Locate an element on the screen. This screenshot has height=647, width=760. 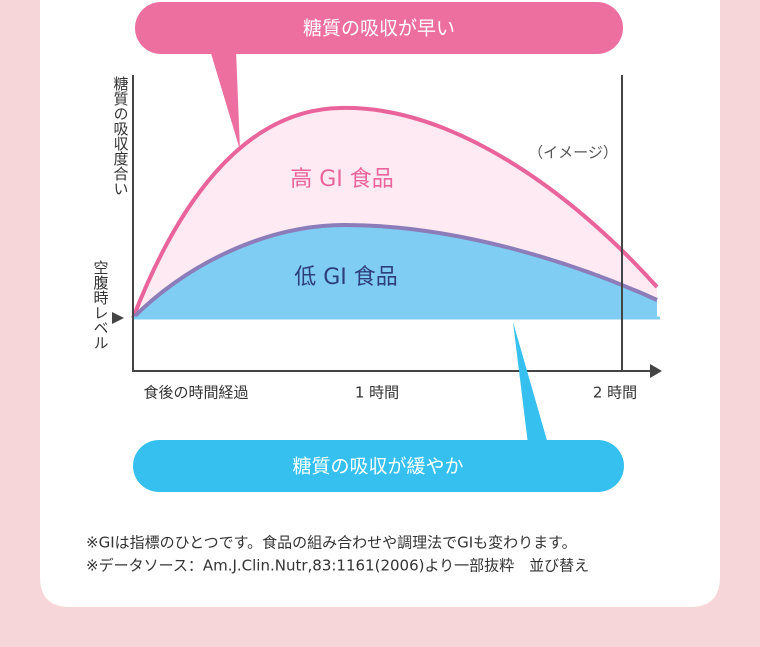
low-area is located at coordinates (395, 271).